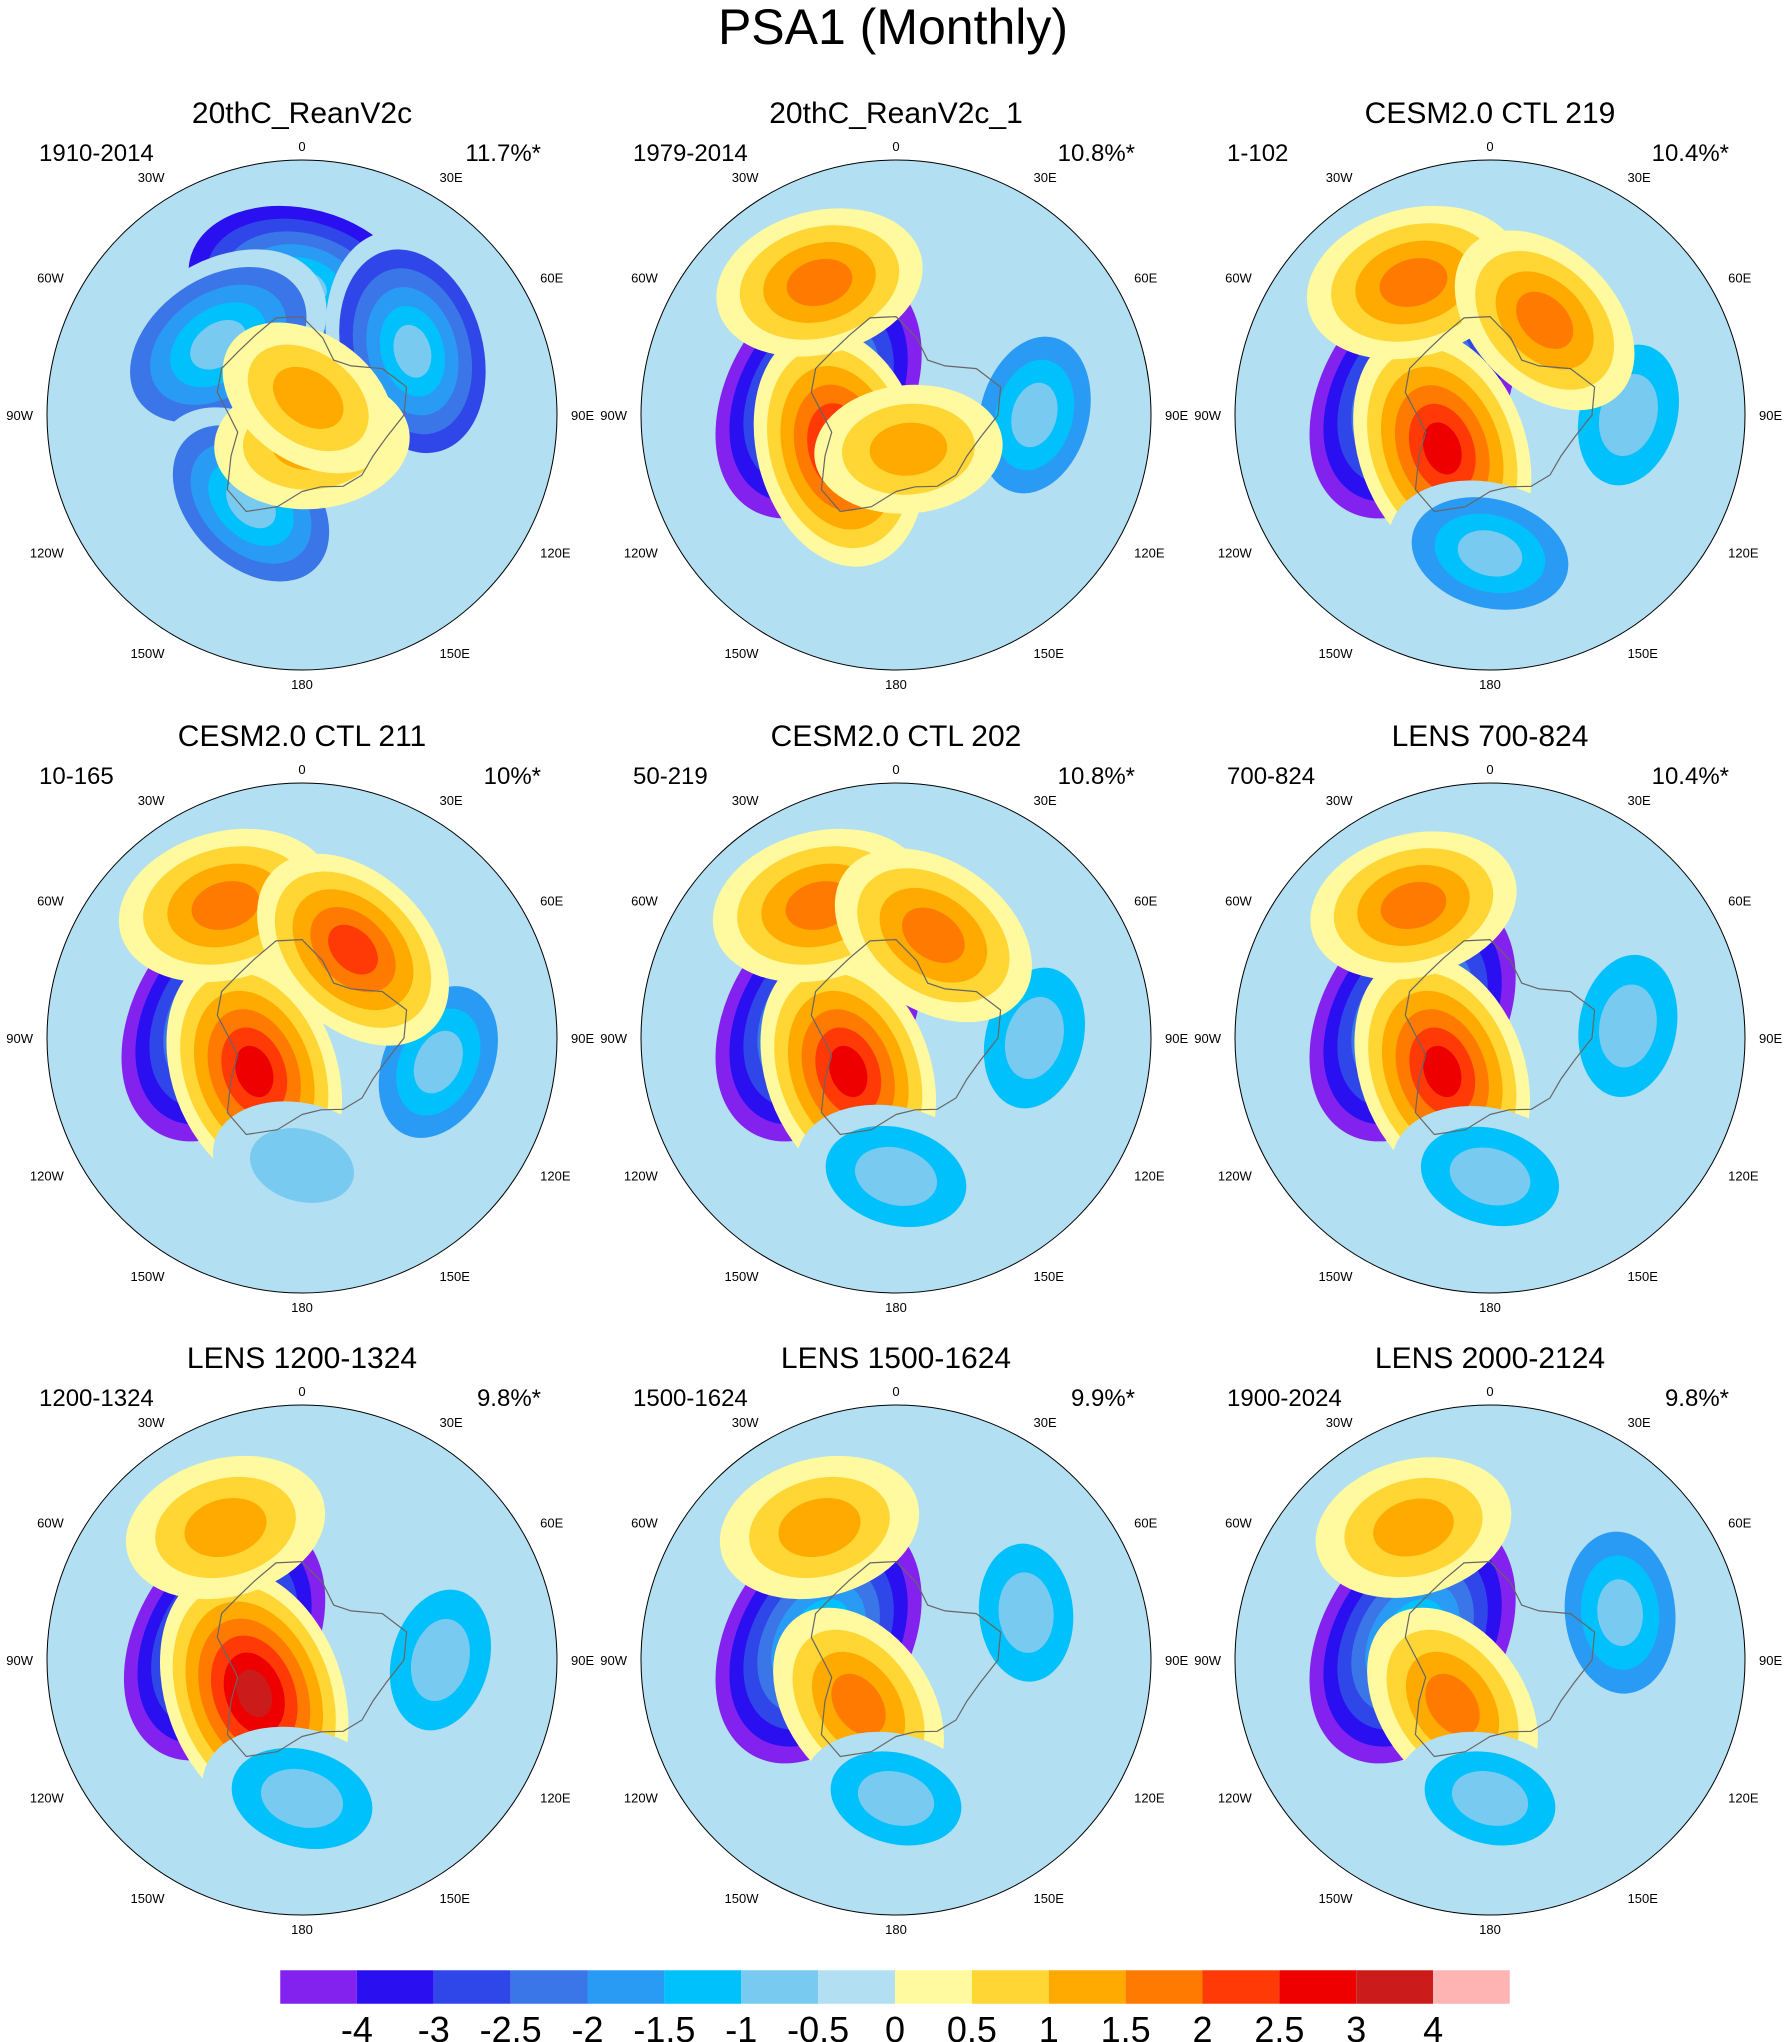  What do you see at coordinates (1490, 113) in the screenshot?
I see `panel-title: CESM2.0 CTL 219` at bounding box center [1490, 113].